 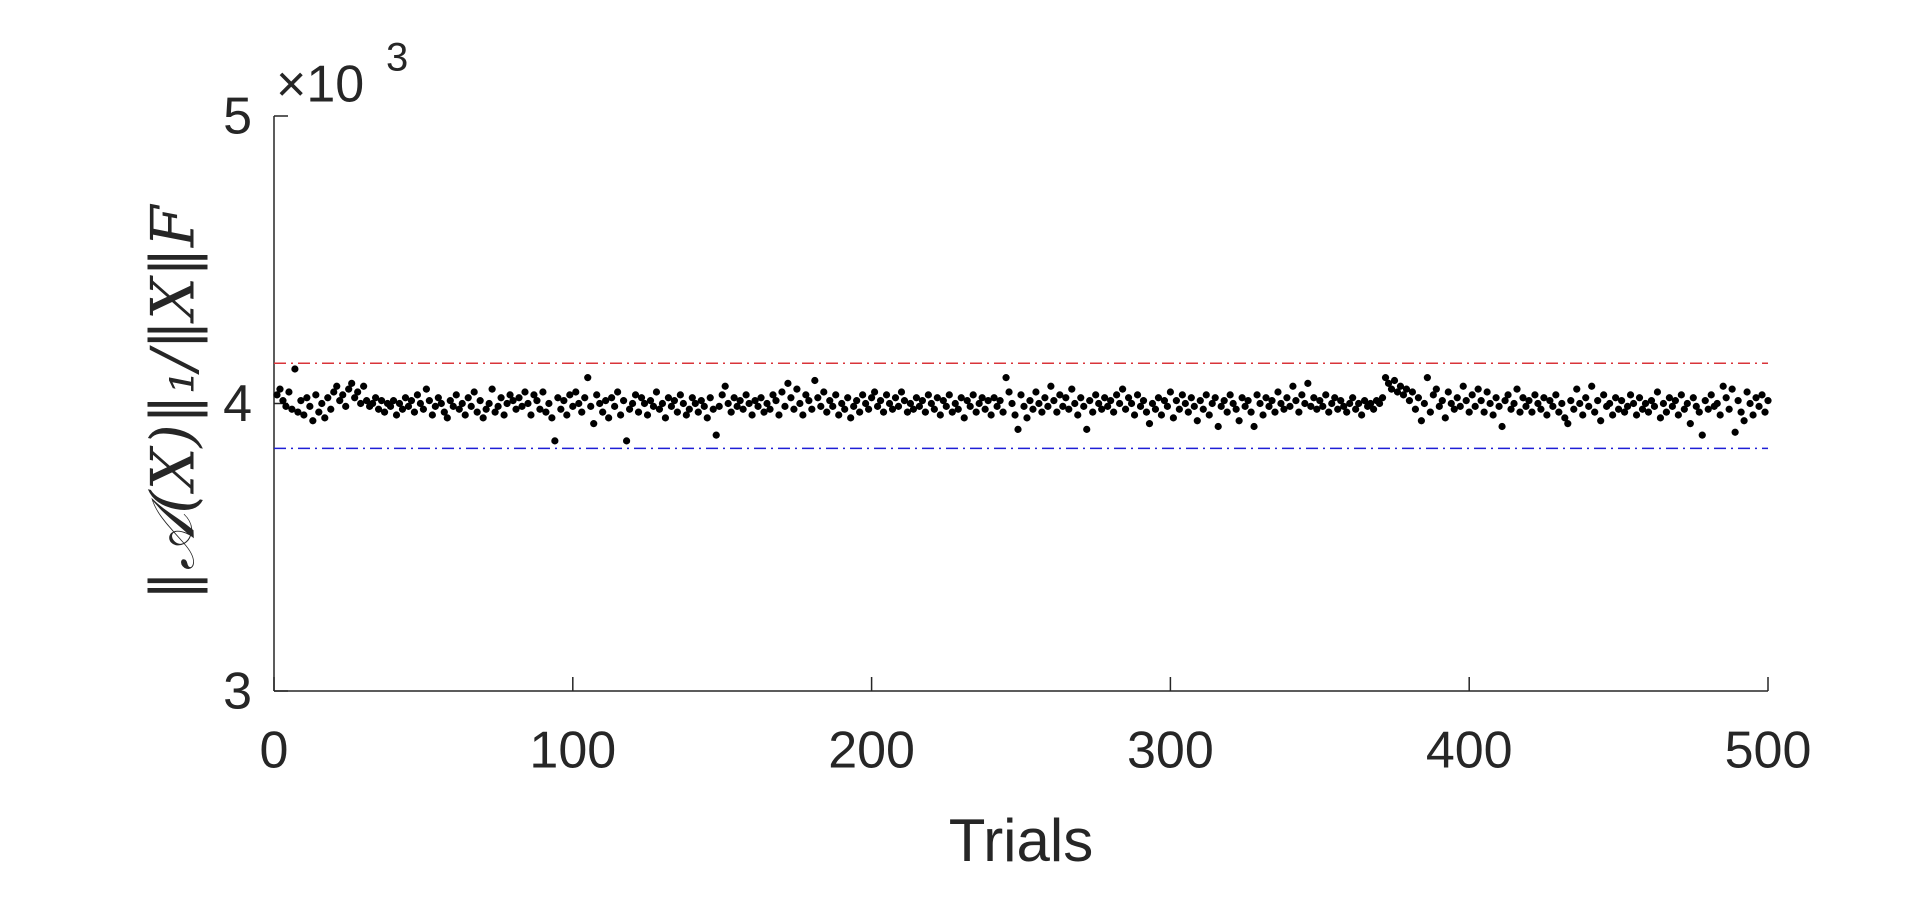 I want to click on y-tick-label: 4, so click(x=237, y=404).